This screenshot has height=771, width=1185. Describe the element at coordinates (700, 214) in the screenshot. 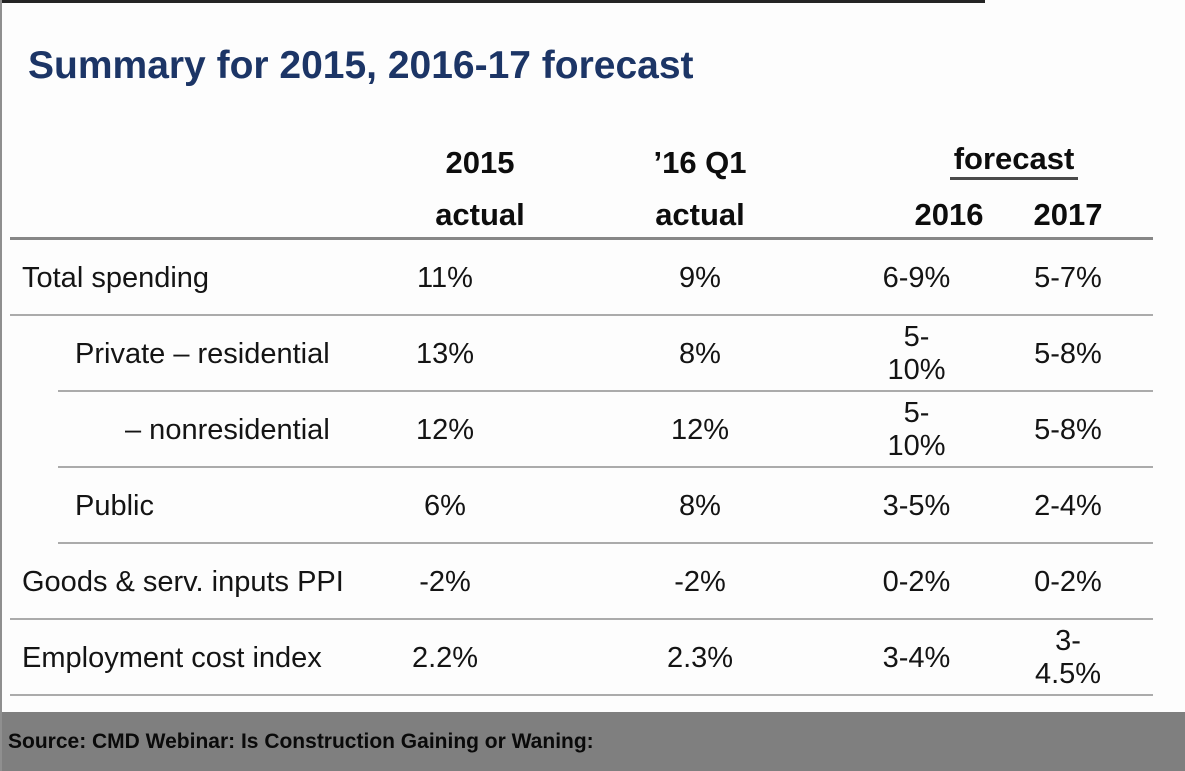

I see `header-16q1-actual: actual` at that location.